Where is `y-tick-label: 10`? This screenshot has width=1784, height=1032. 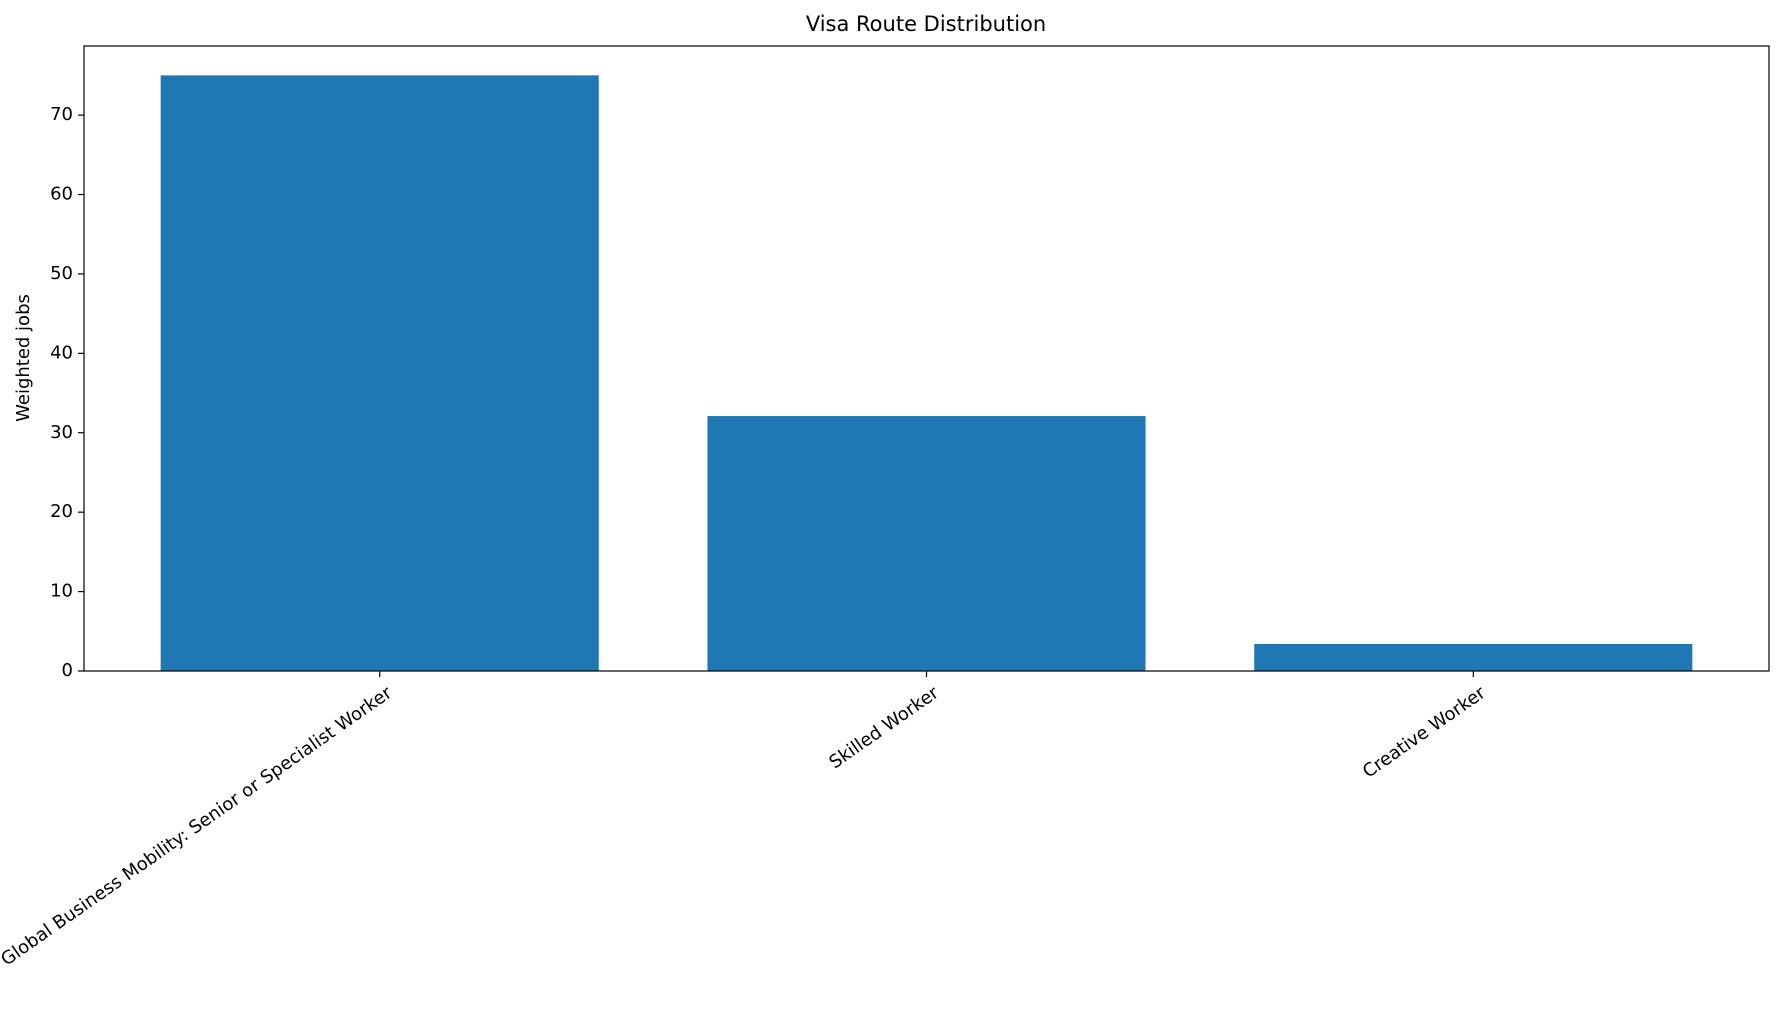
y-tick-label: 10 is located at coordinates (61, 591).